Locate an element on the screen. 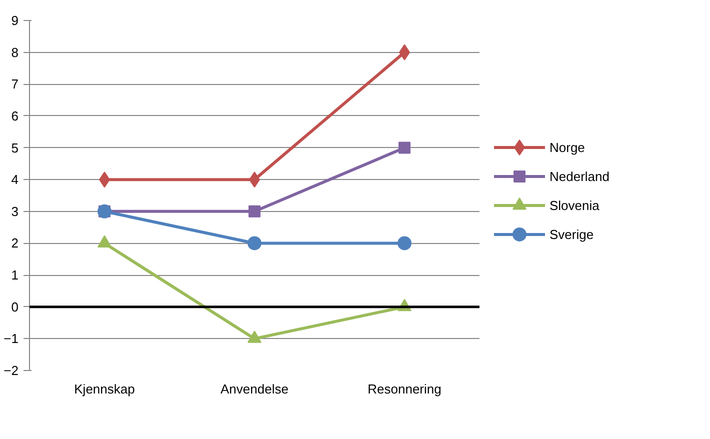 The height and width of the screenshot is (439, 710). y-tick-label: 7 is located at coordinates (15, 84).